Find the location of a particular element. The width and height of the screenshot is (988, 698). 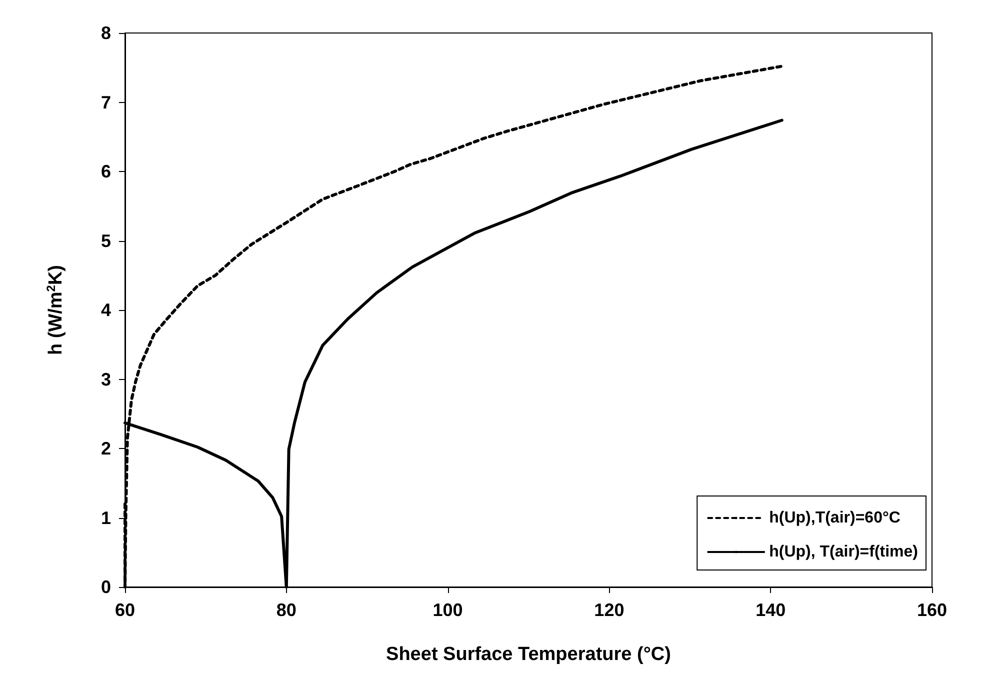

legend-label: h(Up),T(air)=60°C is located at coordinates (835, 518).